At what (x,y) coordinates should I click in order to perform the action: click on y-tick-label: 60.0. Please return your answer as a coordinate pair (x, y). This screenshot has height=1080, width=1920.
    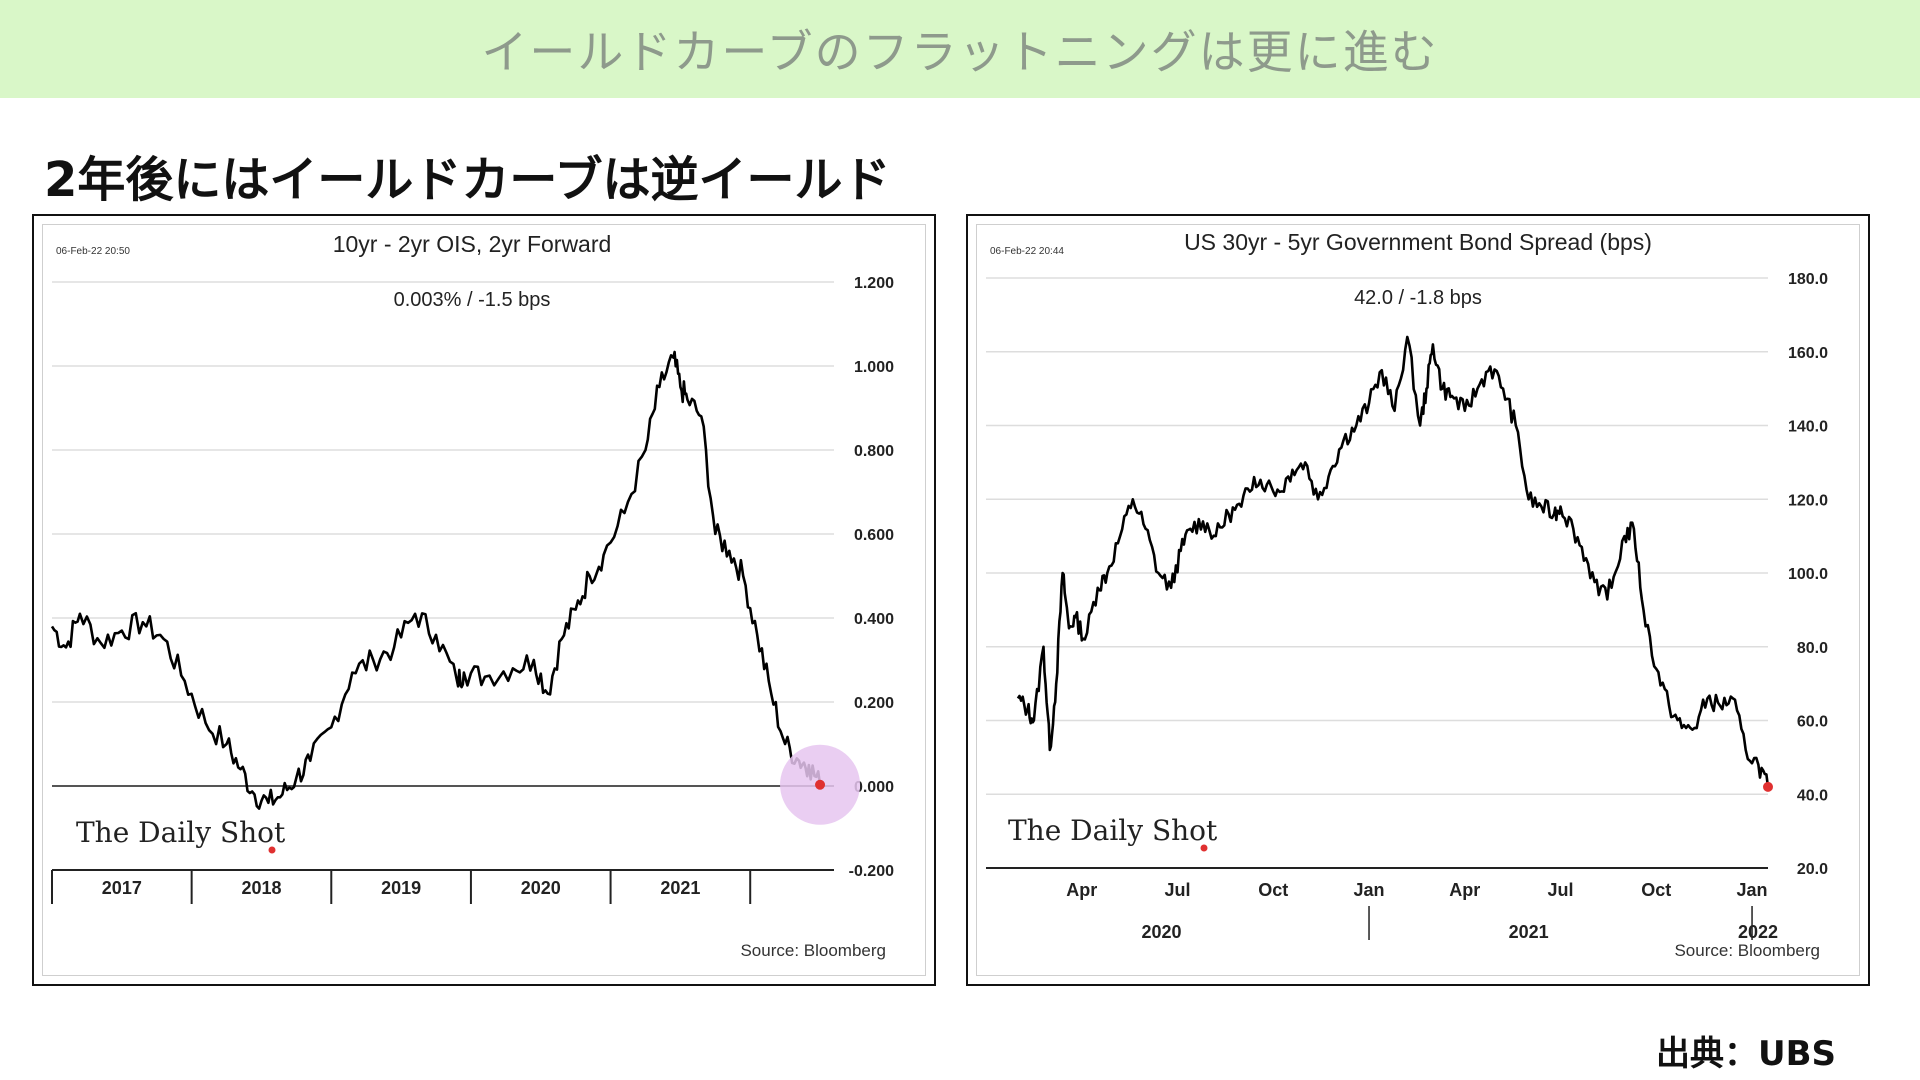
    Looking at the image, I should click on (1812, 722).